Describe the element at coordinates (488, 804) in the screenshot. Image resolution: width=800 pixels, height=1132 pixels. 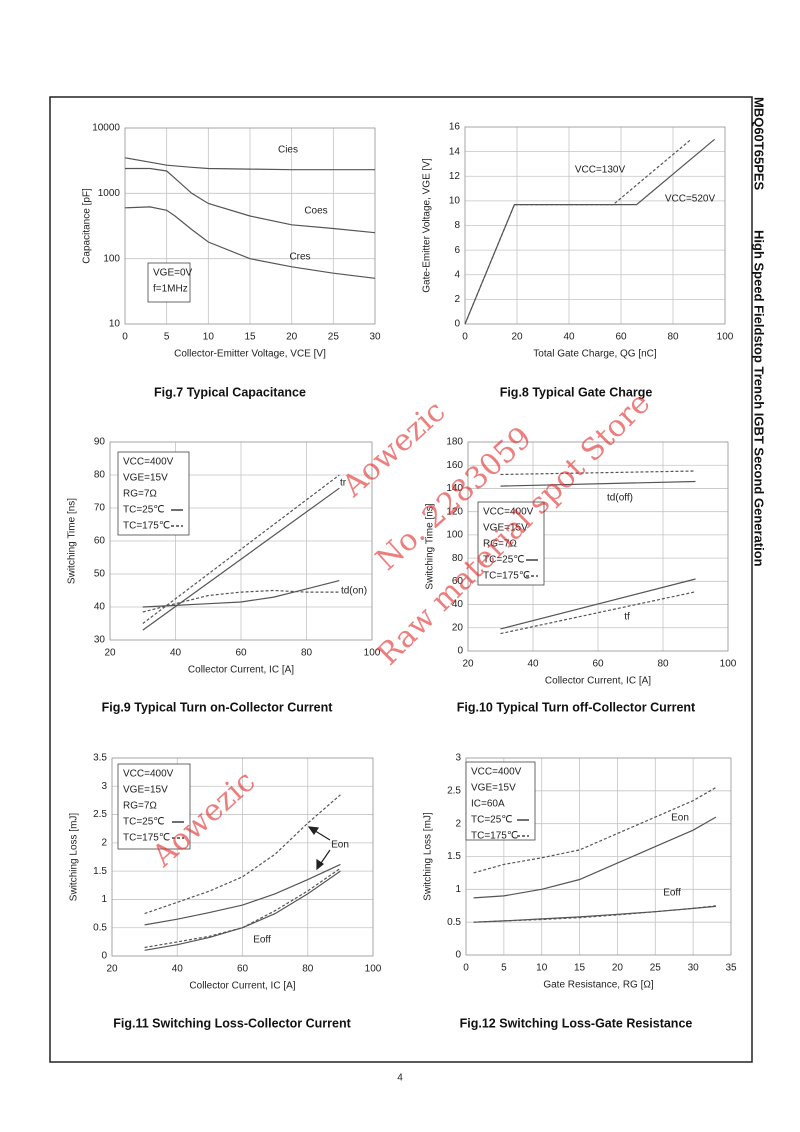
I see `legend-note: IC=60A` at that location.